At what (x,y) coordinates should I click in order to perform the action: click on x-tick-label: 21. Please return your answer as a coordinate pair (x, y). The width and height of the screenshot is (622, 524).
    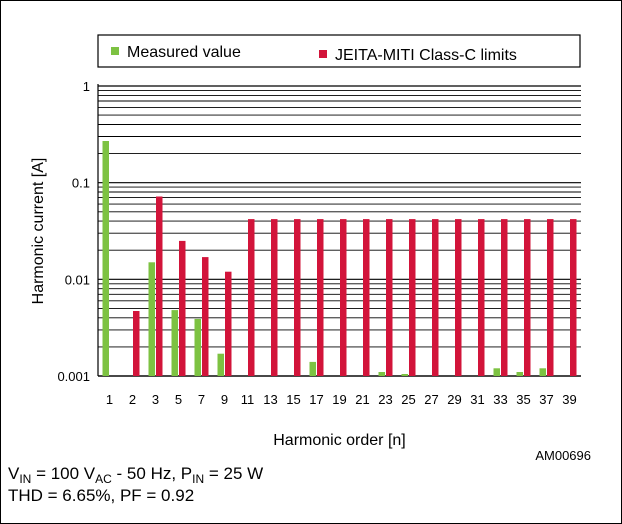
    Looking at the image, I should click on (362, 399).